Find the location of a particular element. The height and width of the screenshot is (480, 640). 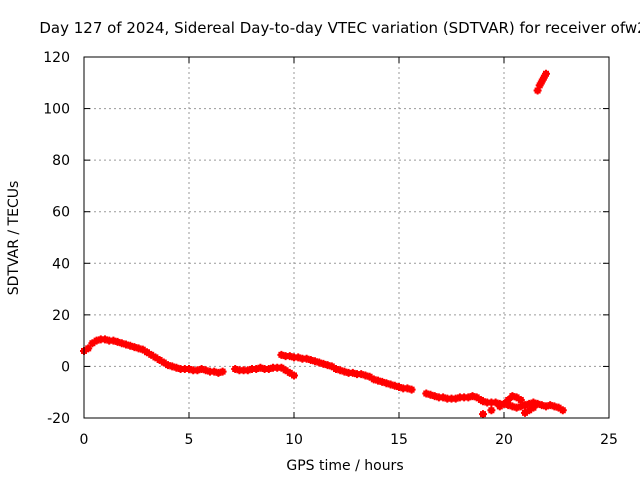

y-axis-label: SDTVAR / TECUs is located at coordinates (14, 238).